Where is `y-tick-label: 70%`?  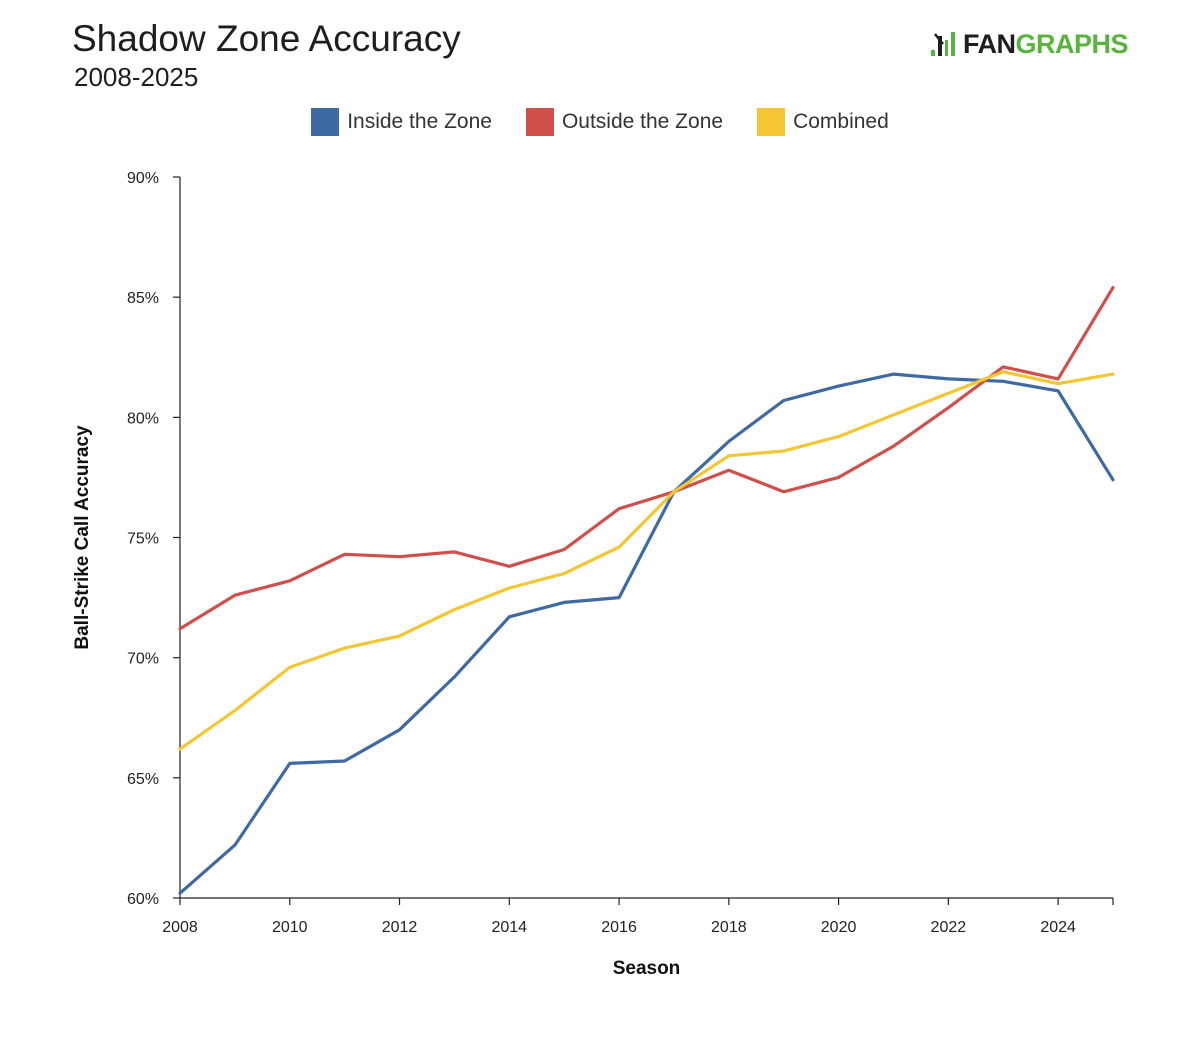 y-tick-label: 70% is located at coordinates (143, 659).